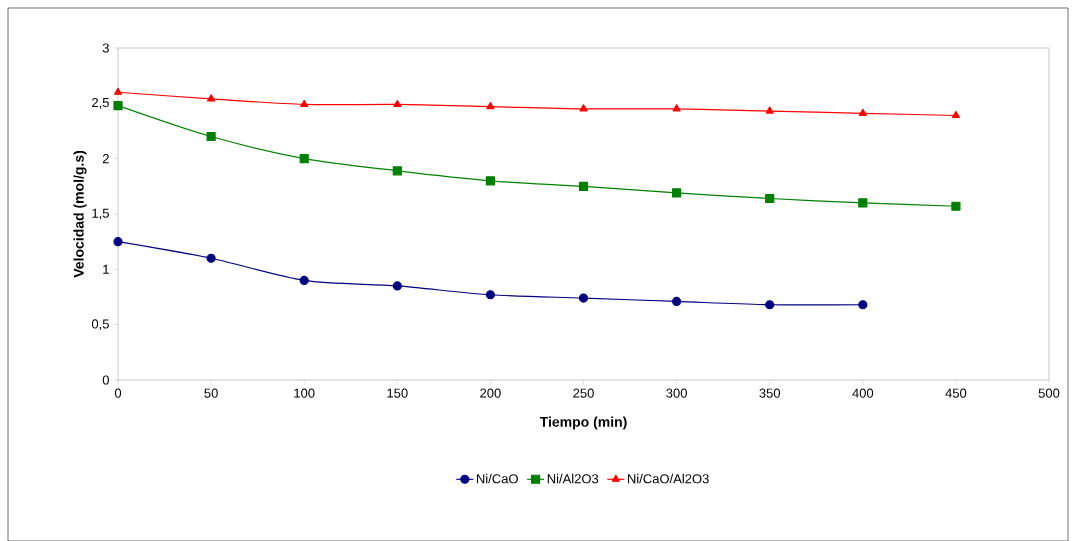  What do you see at coordinates (118, 393) in the screenshot?
I see `x-tick-label: 0` at bounding box center [118, 393].